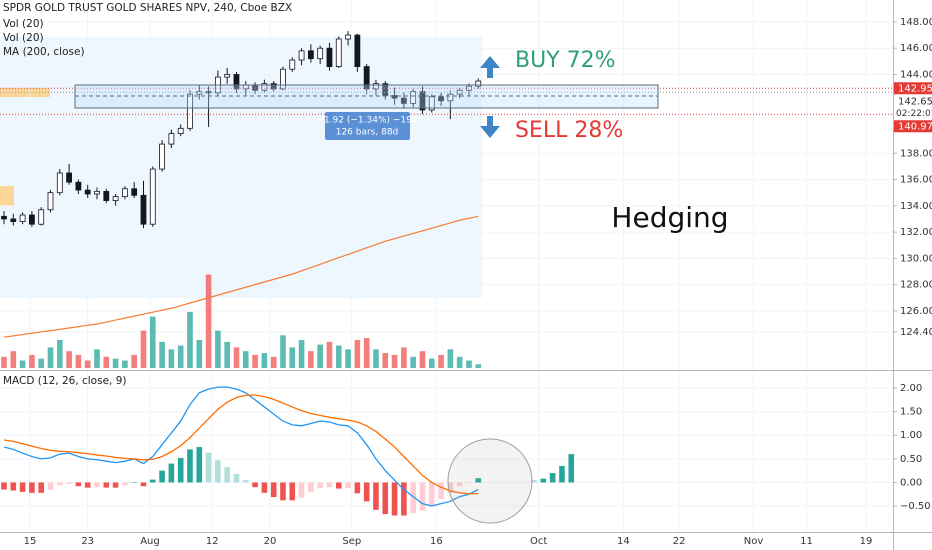 The image size is (932, 550). Describe the element at coordinates (44, 52) in the screenshot. I see `legend-entry: MA (200, close)` at that location.